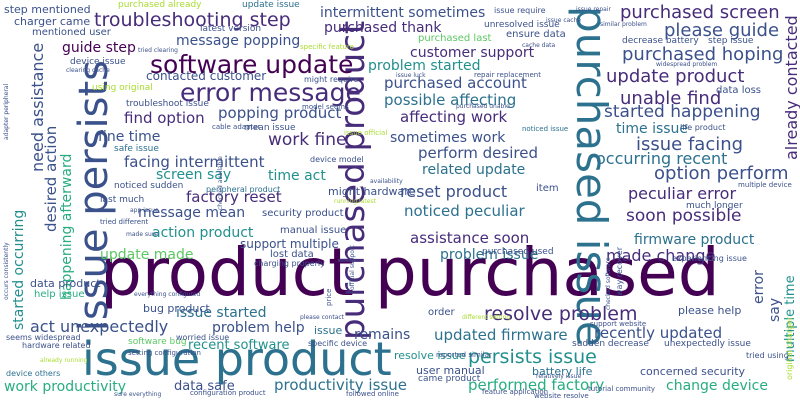 The image size is (800, 400). I want to click on word-firmware-product: firmware product, so click(694, 240).